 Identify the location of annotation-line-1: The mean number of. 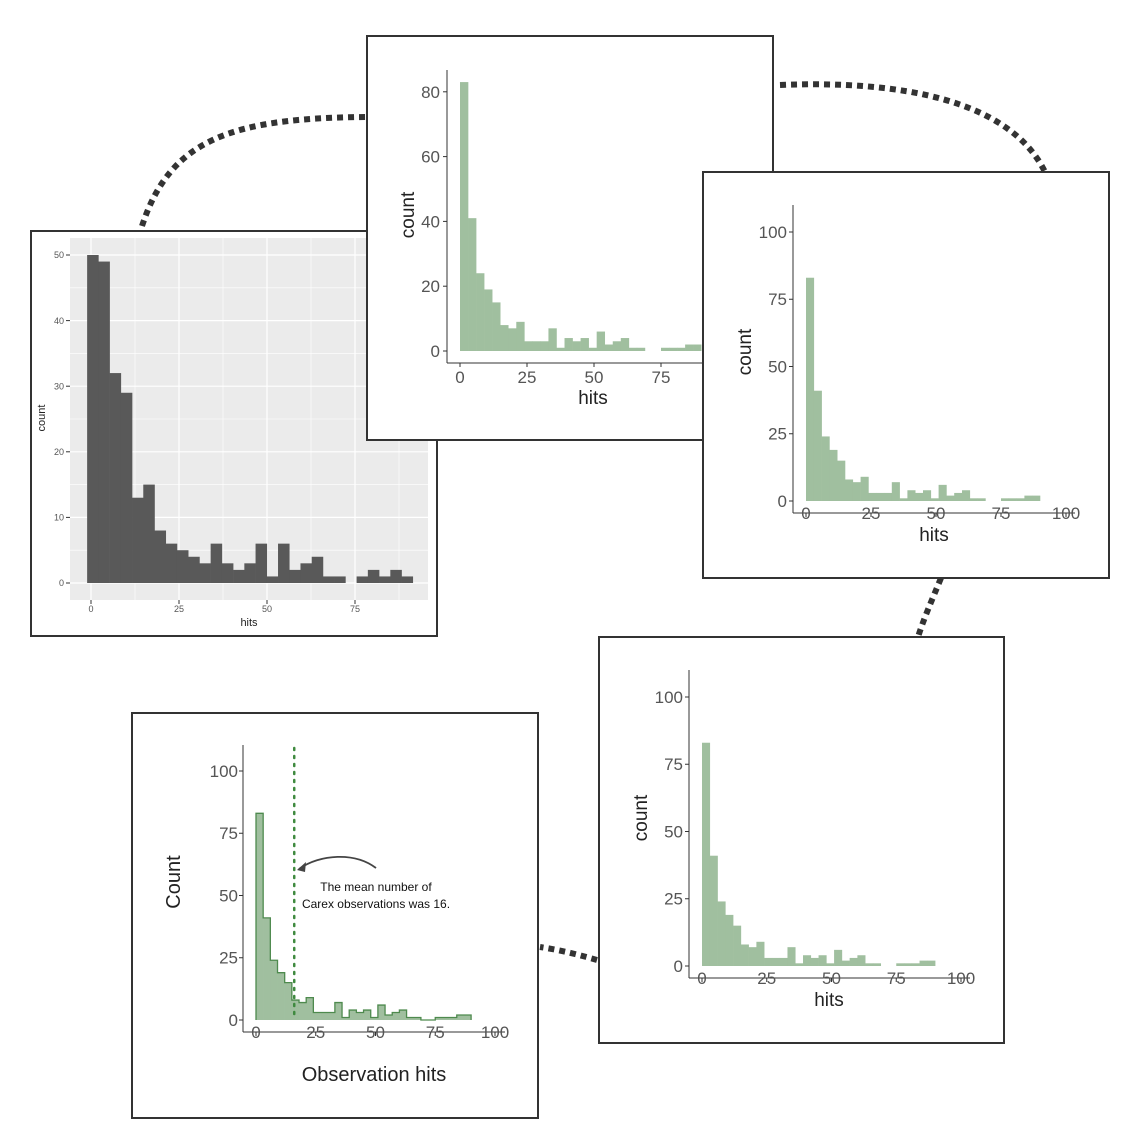
(376, 887).